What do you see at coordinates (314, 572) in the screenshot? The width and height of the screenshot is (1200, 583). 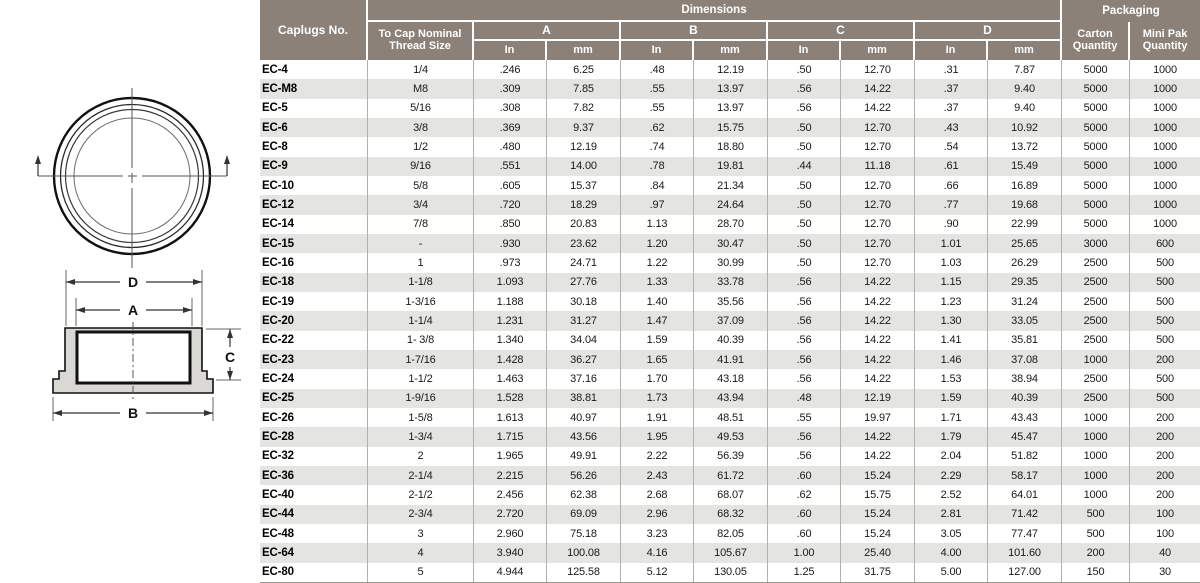 I see `caplugs-no-cell: EC-80` at bounding box center [314, 572].